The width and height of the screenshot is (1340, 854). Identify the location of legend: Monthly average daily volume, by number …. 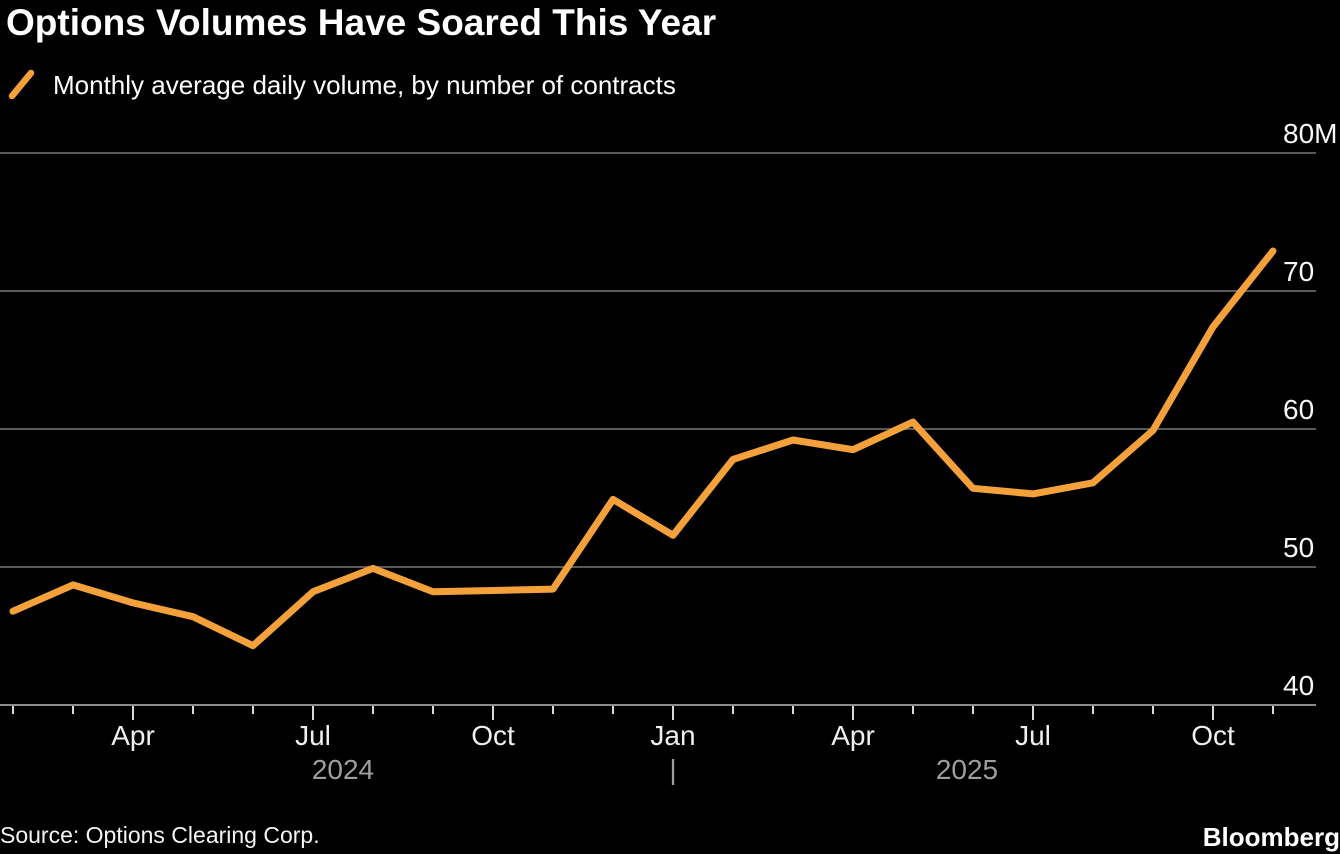
(341, 85).